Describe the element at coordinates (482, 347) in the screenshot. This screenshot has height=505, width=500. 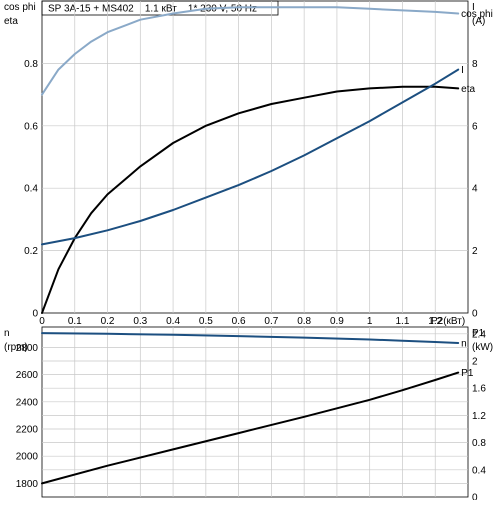
I see `y-axis-label-right-2: (kW)` at that location.